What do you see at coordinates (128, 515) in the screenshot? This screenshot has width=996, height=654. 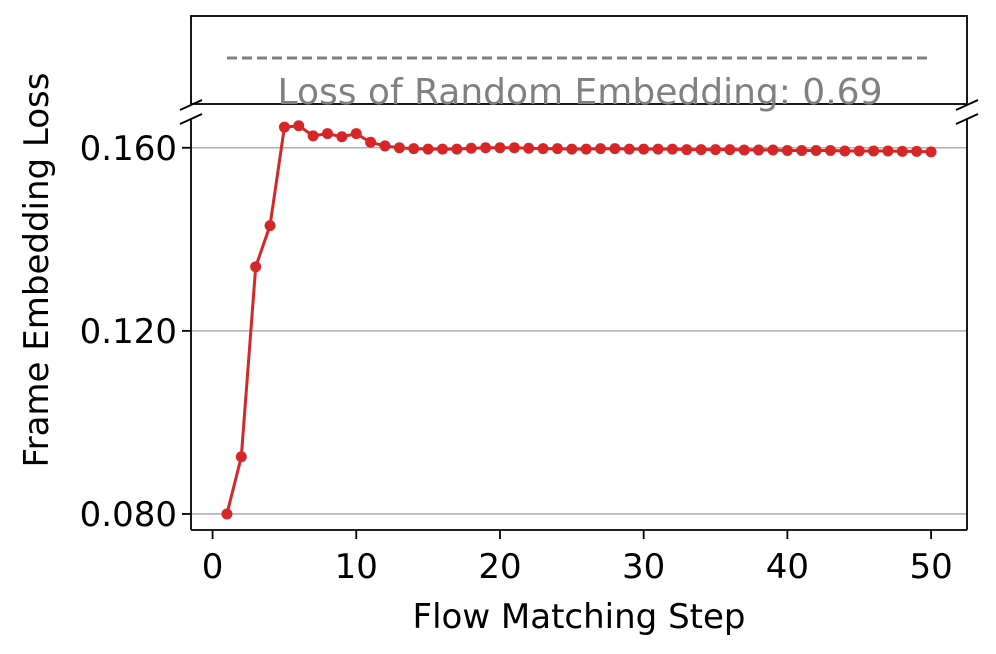 I see `y-tick-label: 0.080` at bounding box center [128, 515].